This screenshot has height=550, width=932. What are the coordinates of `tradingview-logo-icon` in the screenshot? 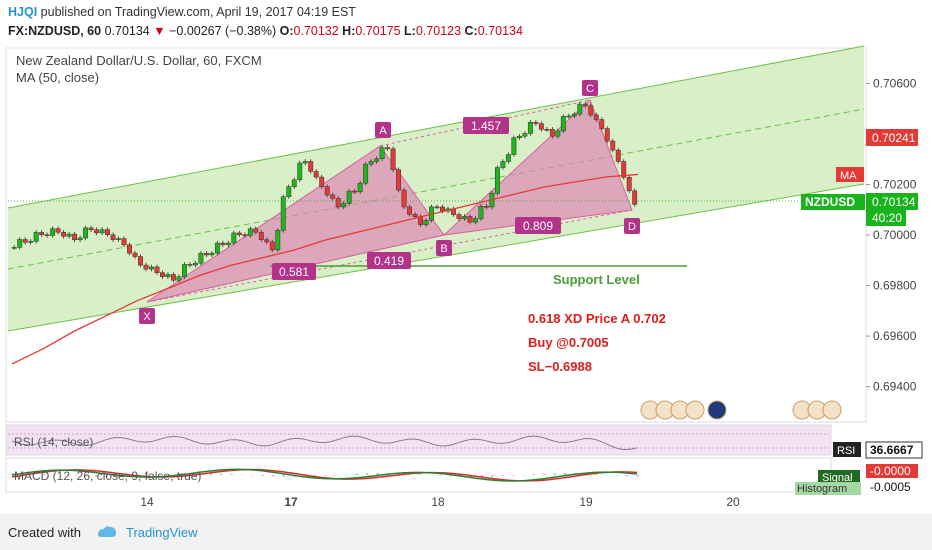 It's located at (107, 531).